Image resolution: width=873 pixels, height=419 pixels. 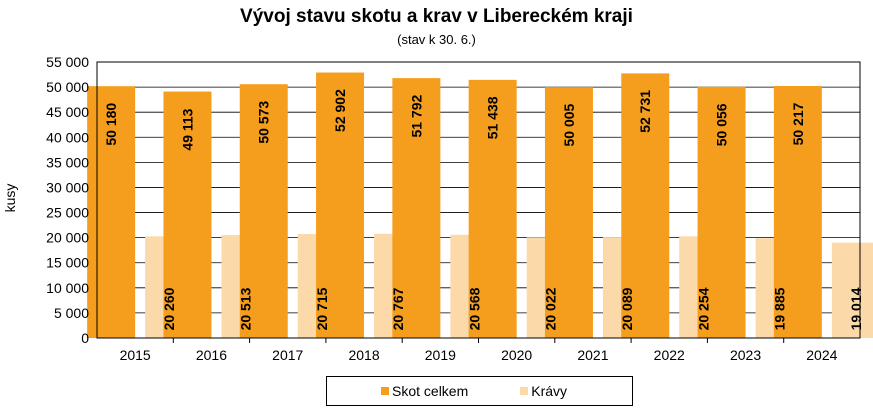 What do you see at coordinates (85, 338) in the screenshot?
I see `y-tick-label: 0` at bounding box center [85, 338].